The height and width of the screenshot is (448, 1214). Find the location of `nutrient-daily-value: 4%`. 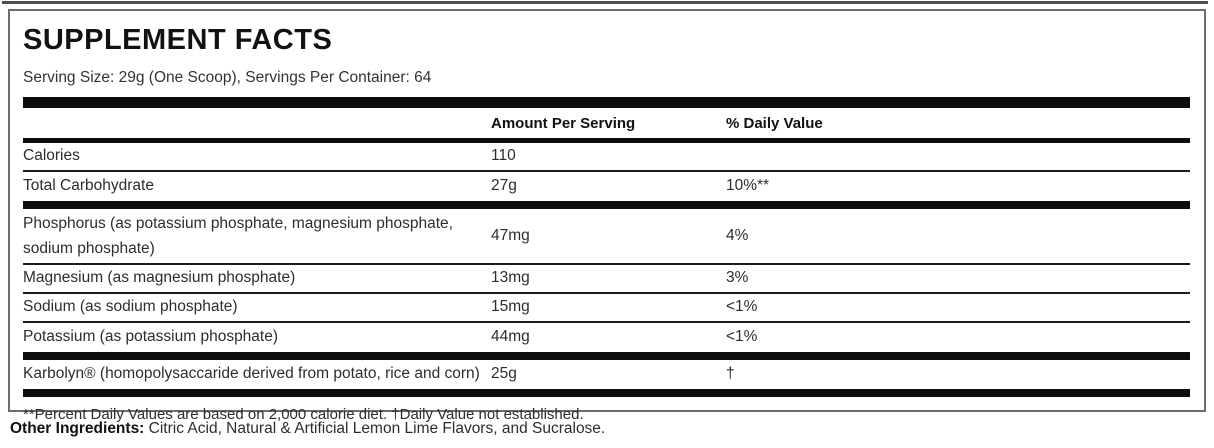

nutrient-daily-value: 4% is located at coordinates (737, 235).